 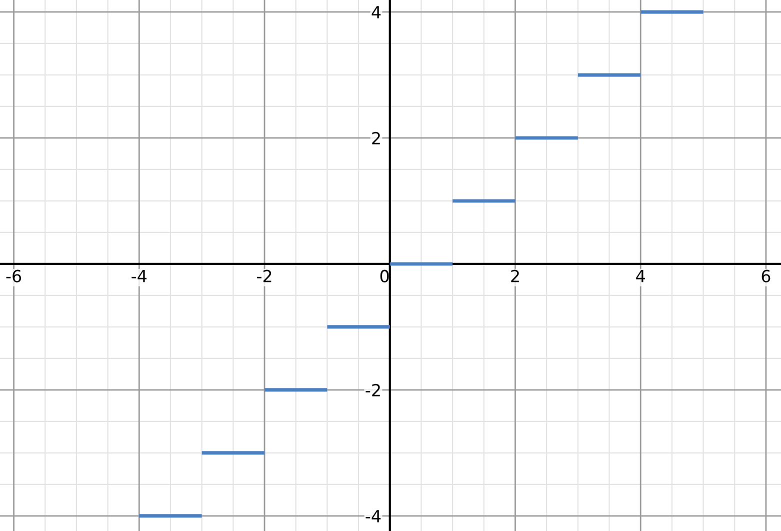 I want to click on x-tick-label: -4, so click(x=139, y=276).